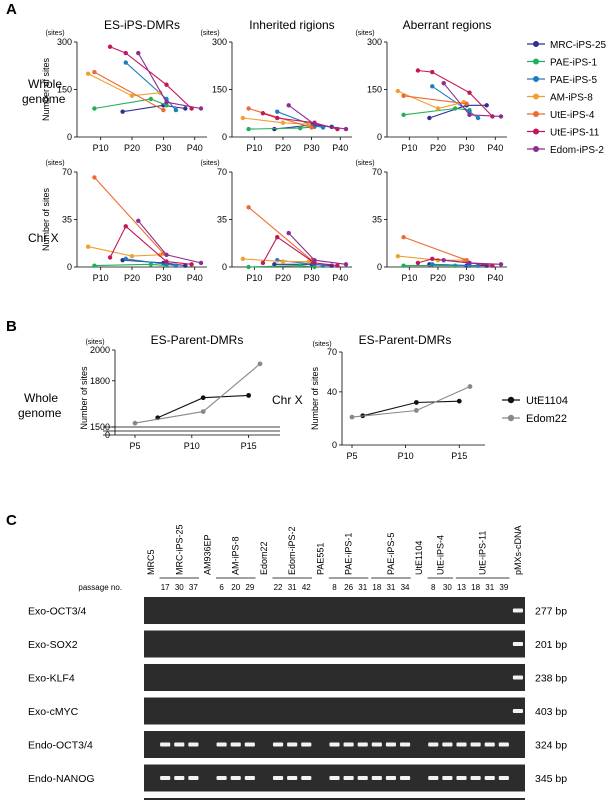 This screenshot has width=608, height=800. I want to click on y-tick-label: 300, so click(64, 42).